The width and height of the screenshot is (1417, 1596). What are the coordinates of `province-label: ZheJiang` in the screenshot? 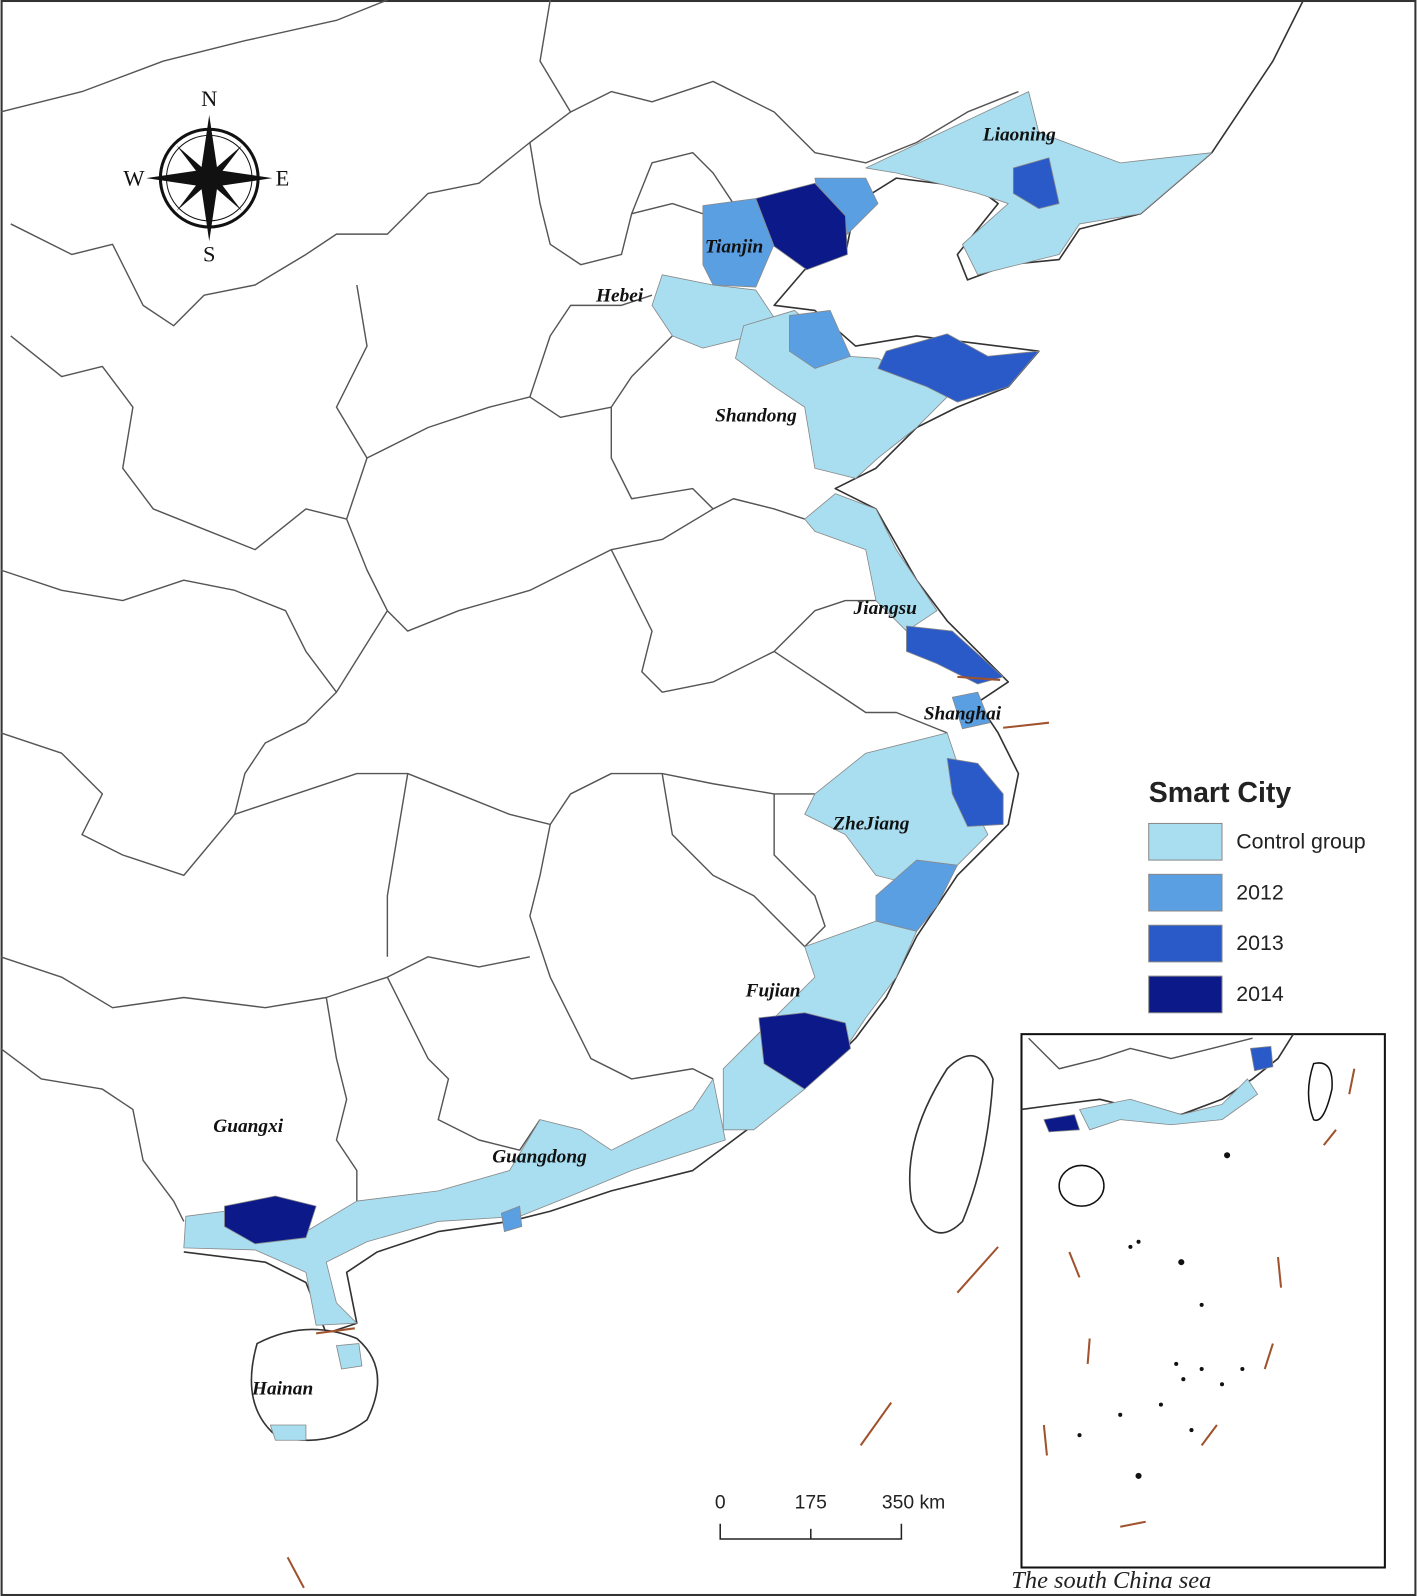 It's located at (871, 824).